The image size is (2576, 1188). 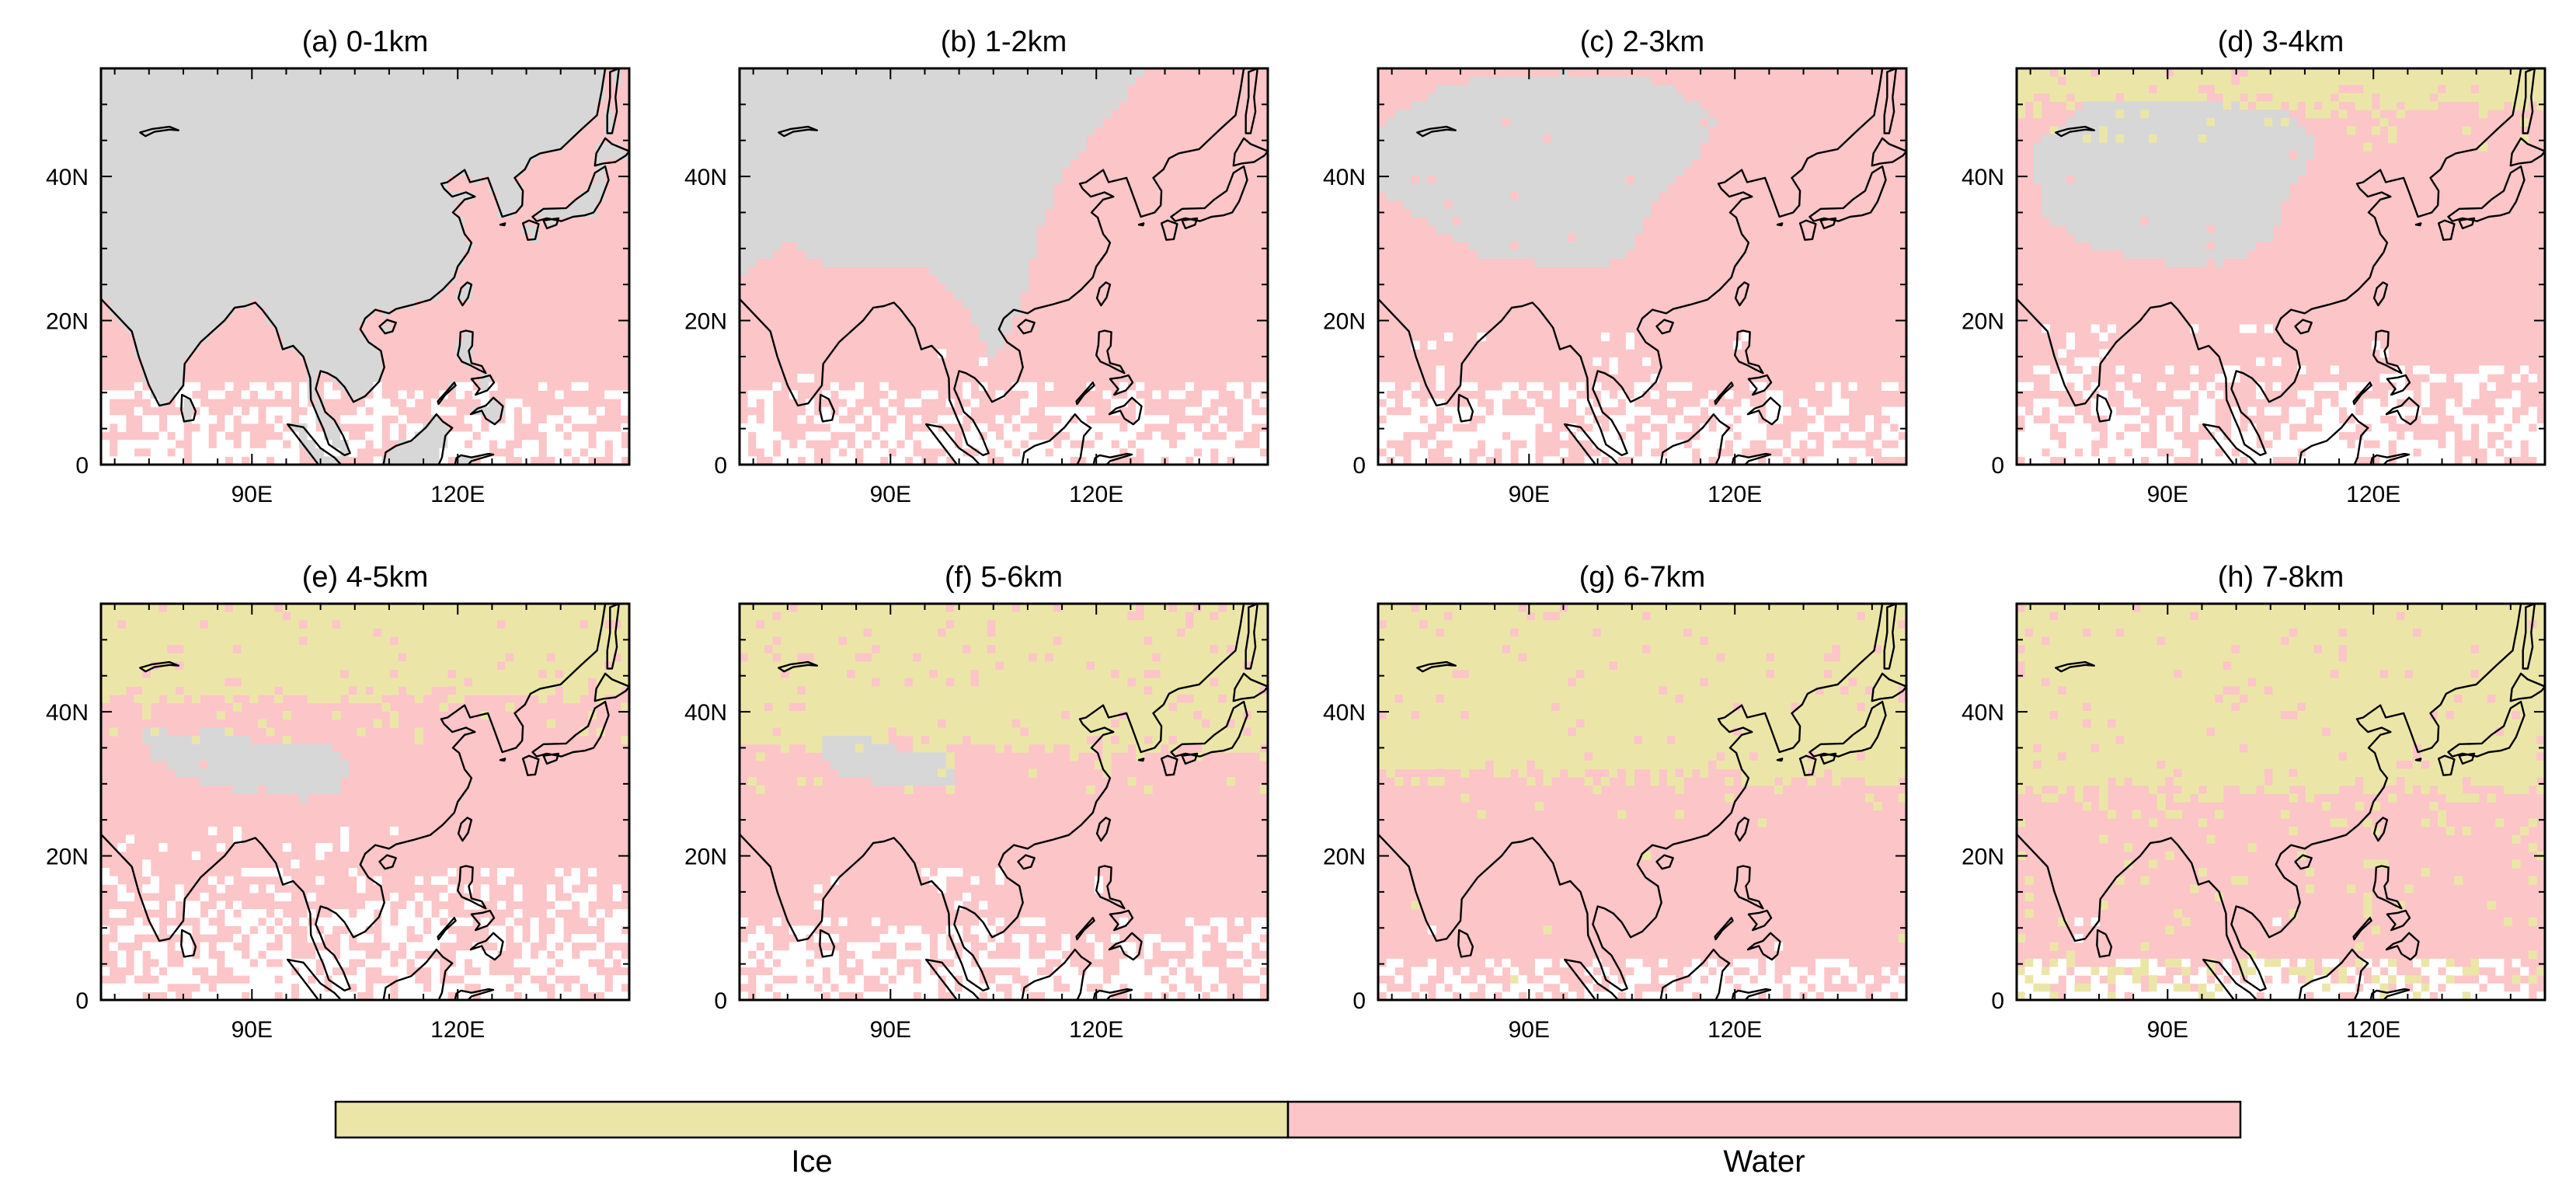 What do you see at coordinates (366, 577) in the screenshot?
I see `panel-title: (e) 4-5km` at bounding box center [366, 577].